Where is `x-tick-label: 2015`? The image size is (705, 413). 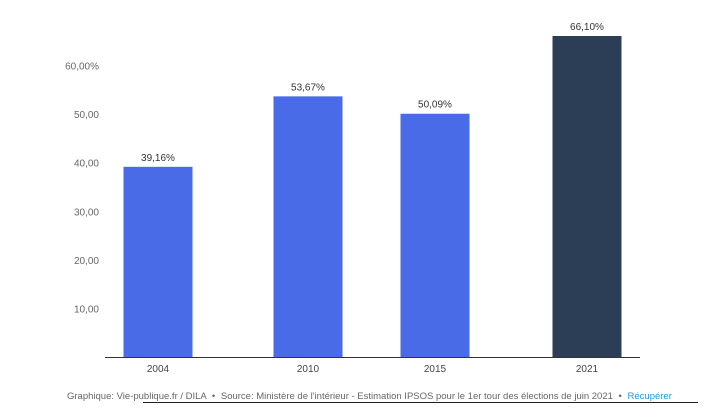
x-tick-label: 2015 is located at coordinates (435, 369).